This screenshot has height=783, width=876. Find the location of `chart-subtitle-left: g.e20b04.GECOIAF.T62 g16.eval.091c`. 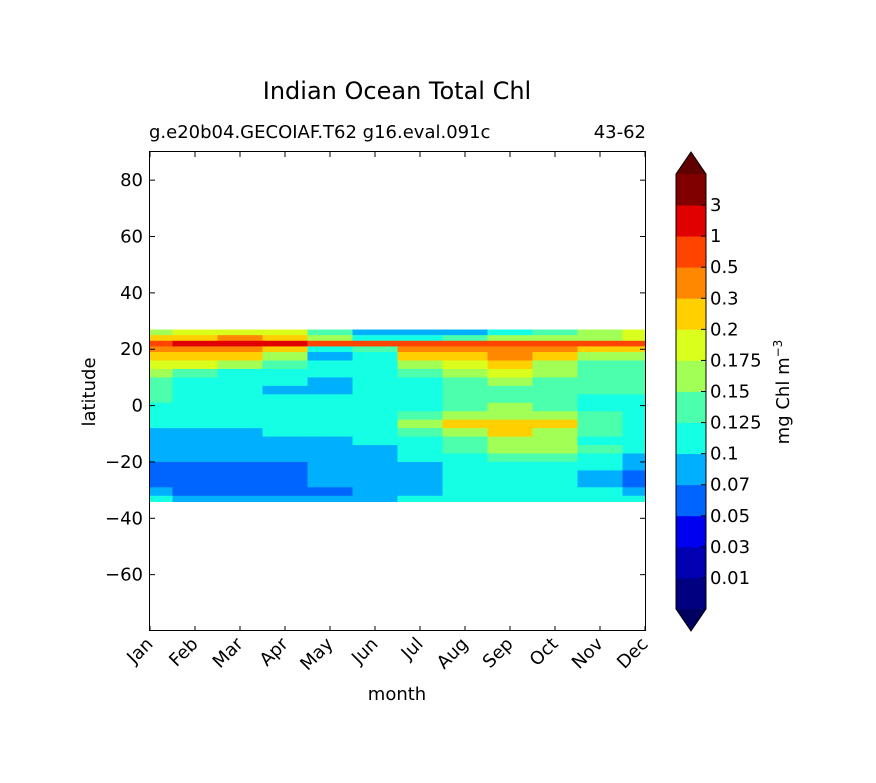

chart-subtitle-left: g.e20b04.GECOIAF.T62 g16.eval.091c is located at coordinates (319, 132).